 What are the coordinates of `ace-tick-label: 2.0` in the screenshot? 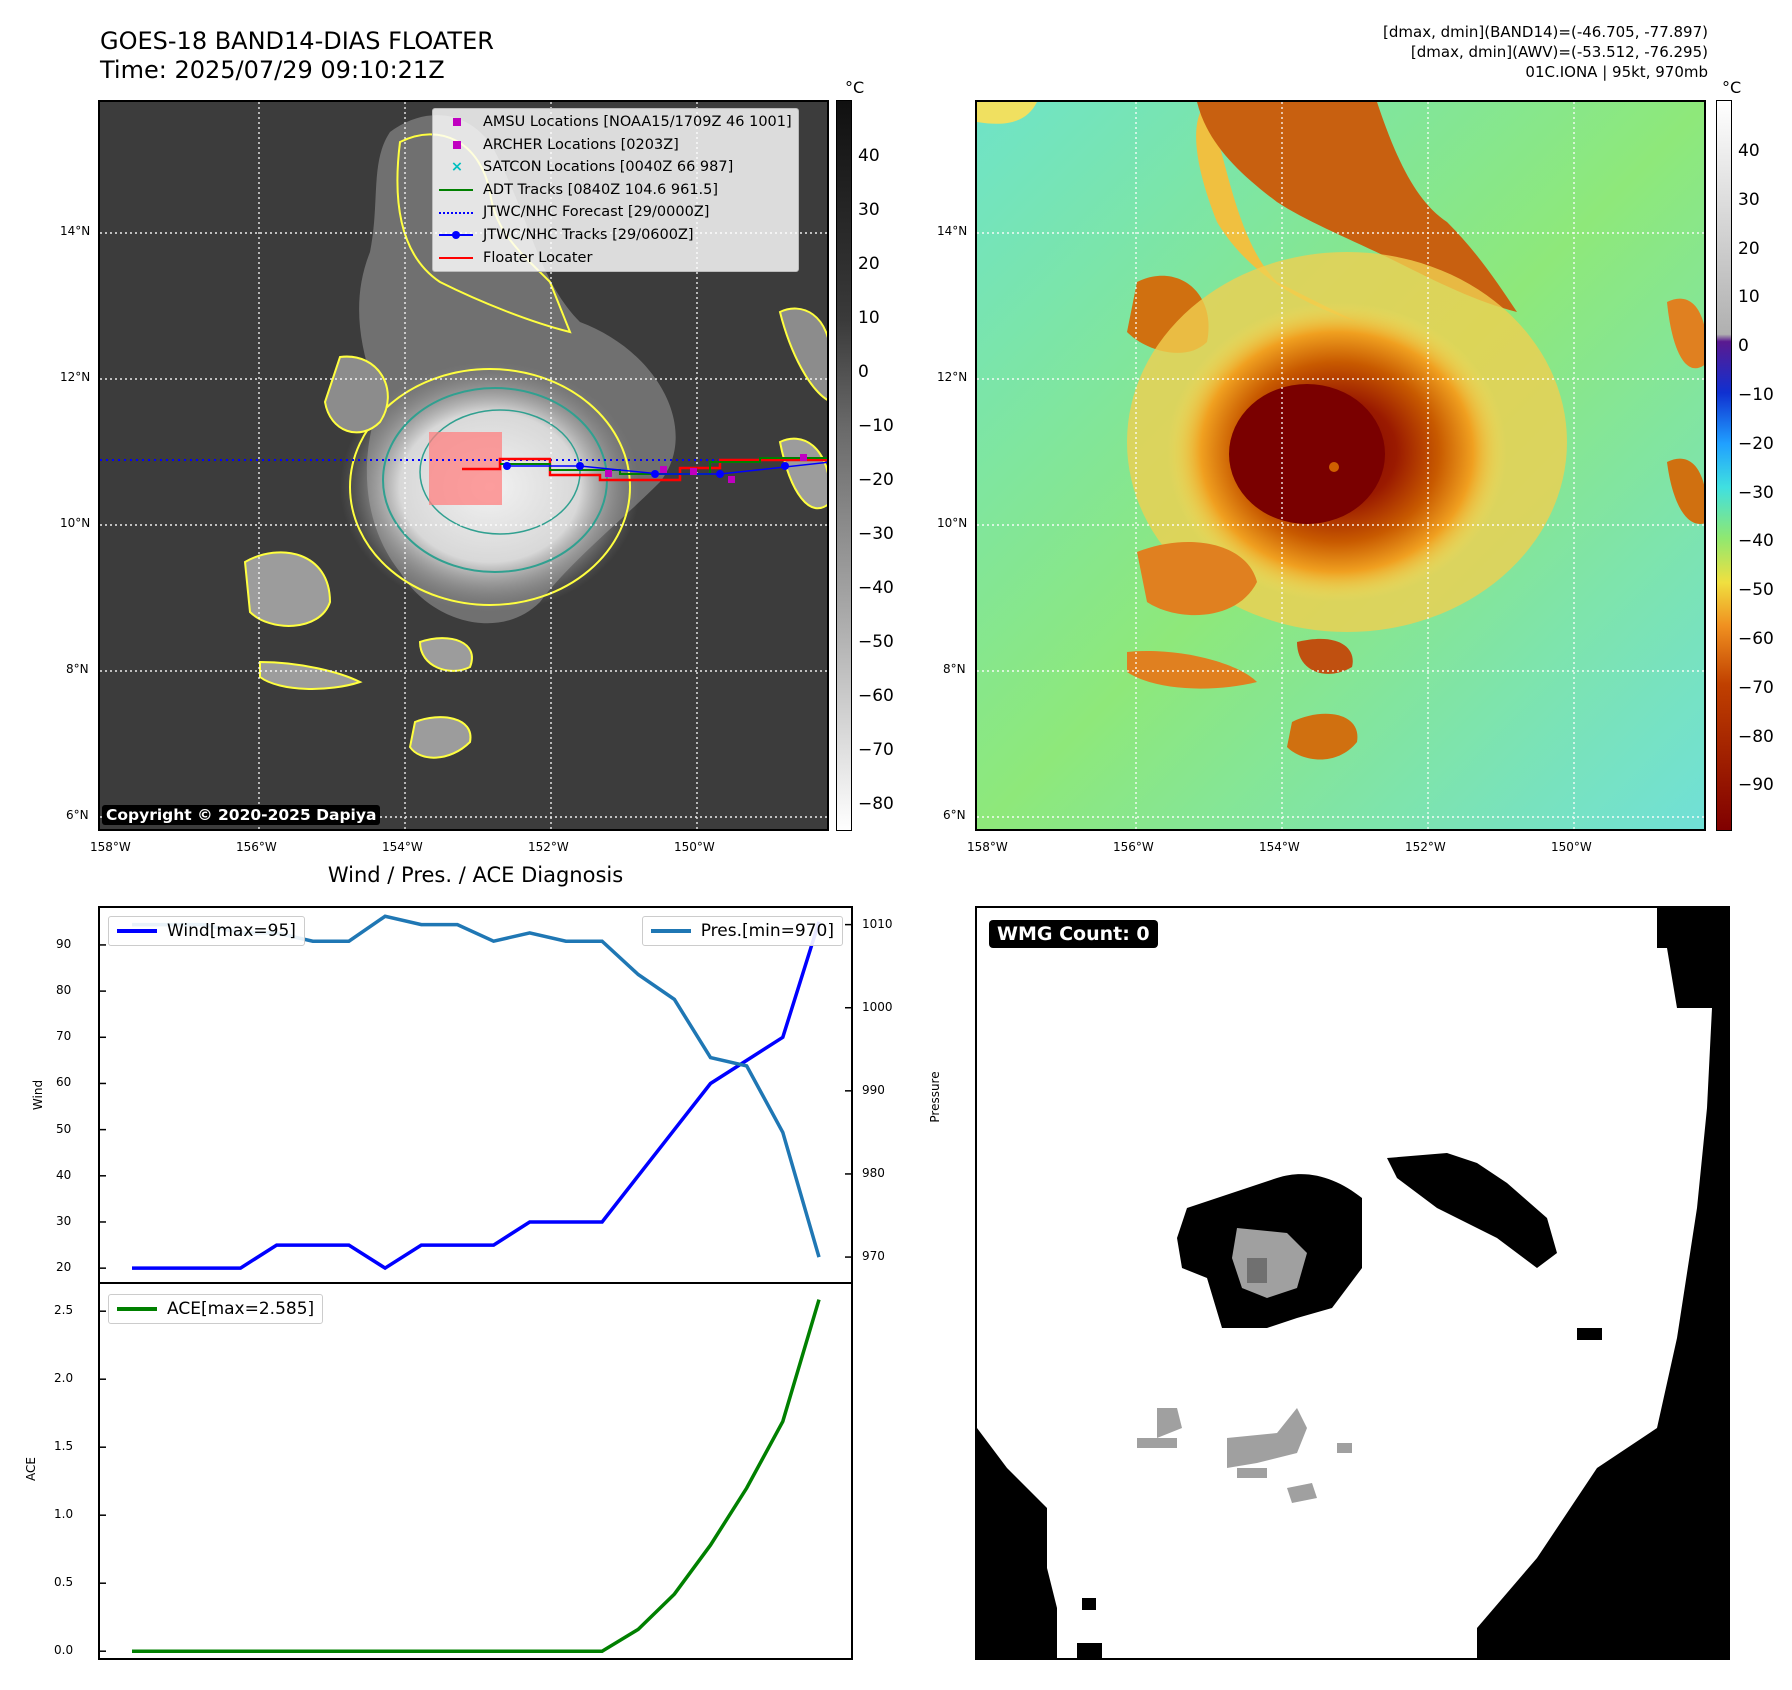 It's located at (64, 1378).